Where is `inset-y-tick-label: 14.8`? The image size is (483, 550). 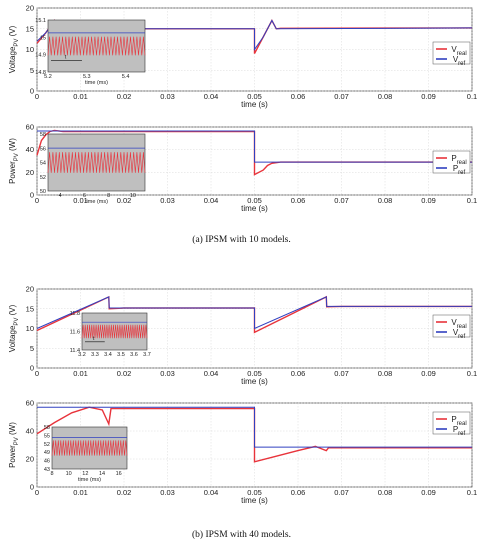
inset-y-tick-label: 14.8 is located at coordinates (40, 73).